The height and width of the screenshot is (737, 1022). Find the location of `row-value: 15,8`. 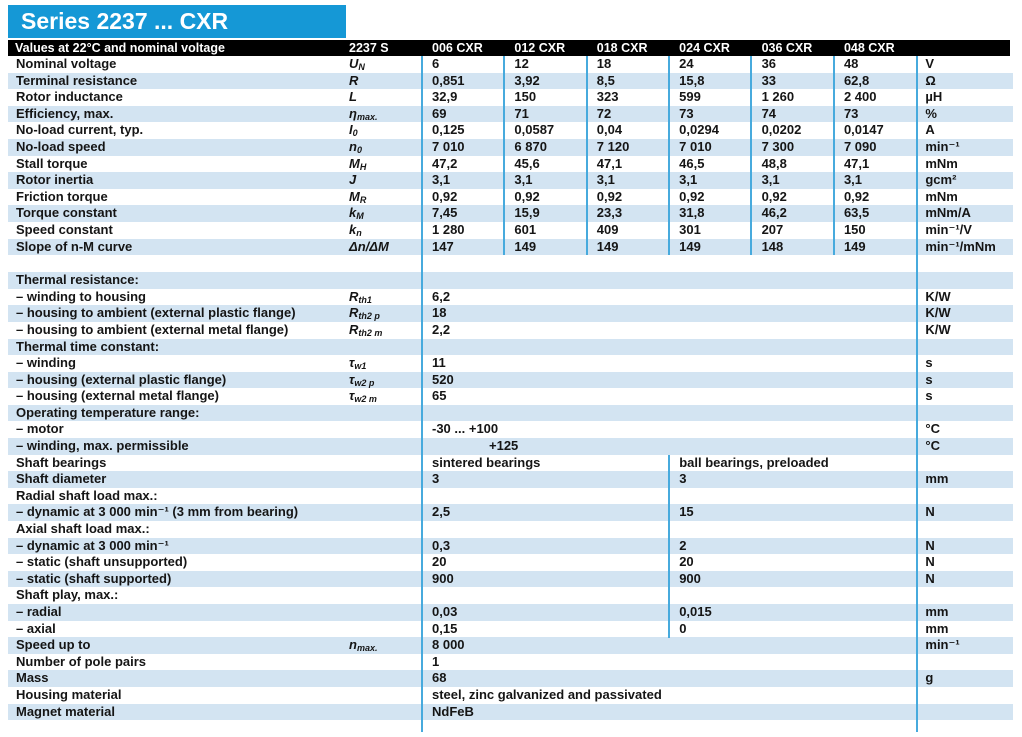

row-value: 15,8 is located at coordinates (692, 80).